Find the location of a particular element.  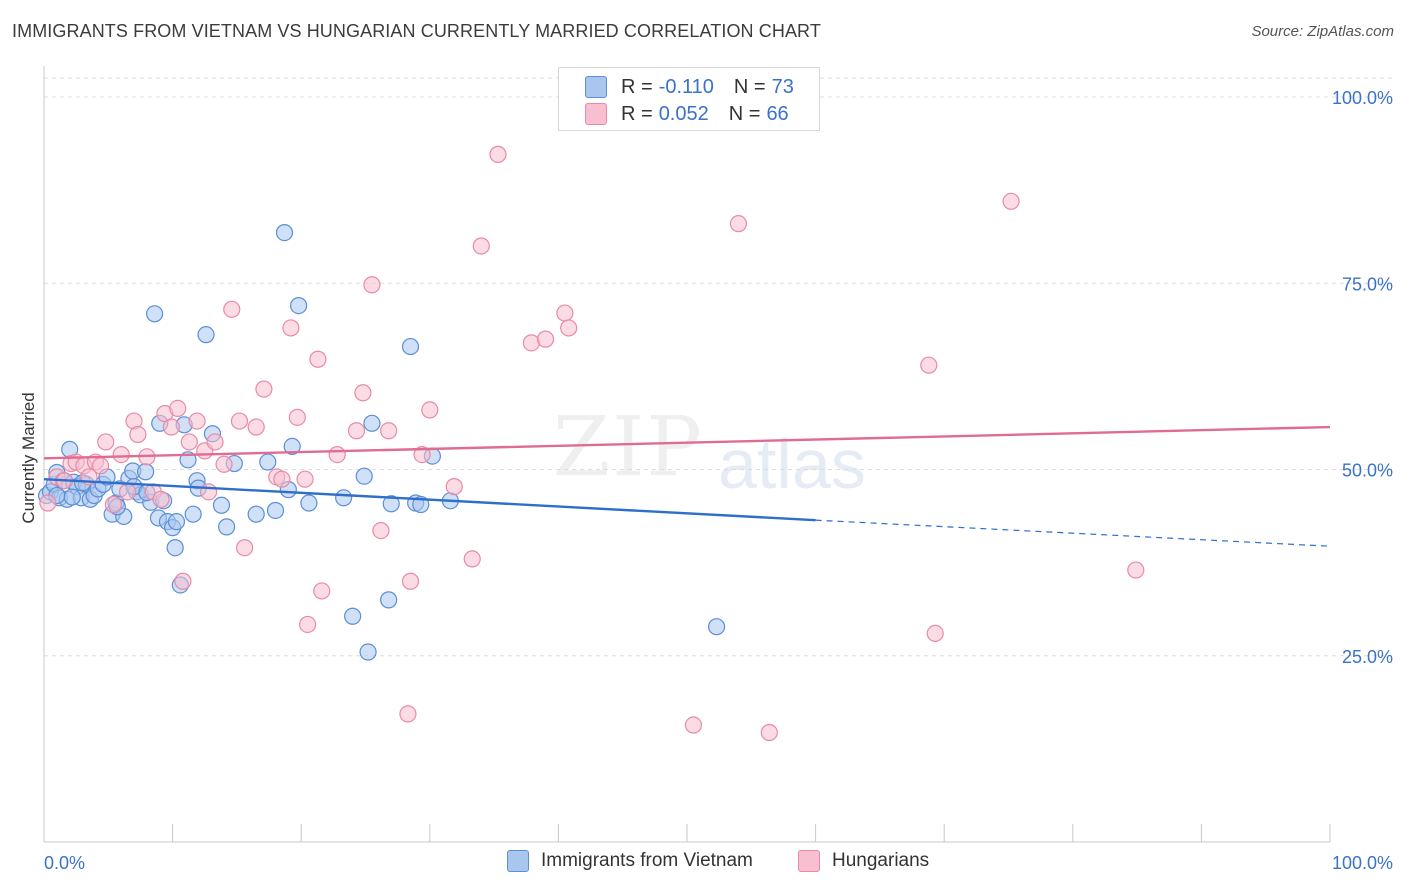

series-legend-label: Immigrants from Vietnam is located at coordinates (647, 860).